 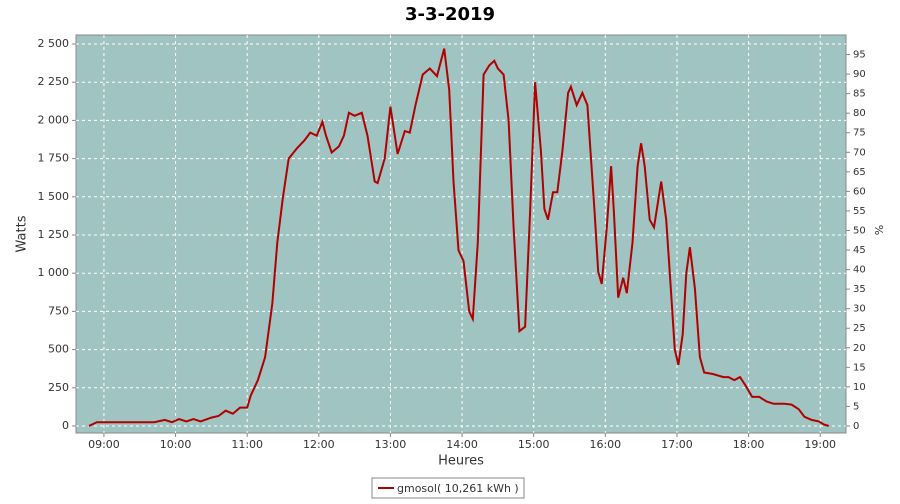 What do you see at coordinates (58, 387) in the screenshot?
I see `y-tick-label: 250` at bounding box center [58, 387].